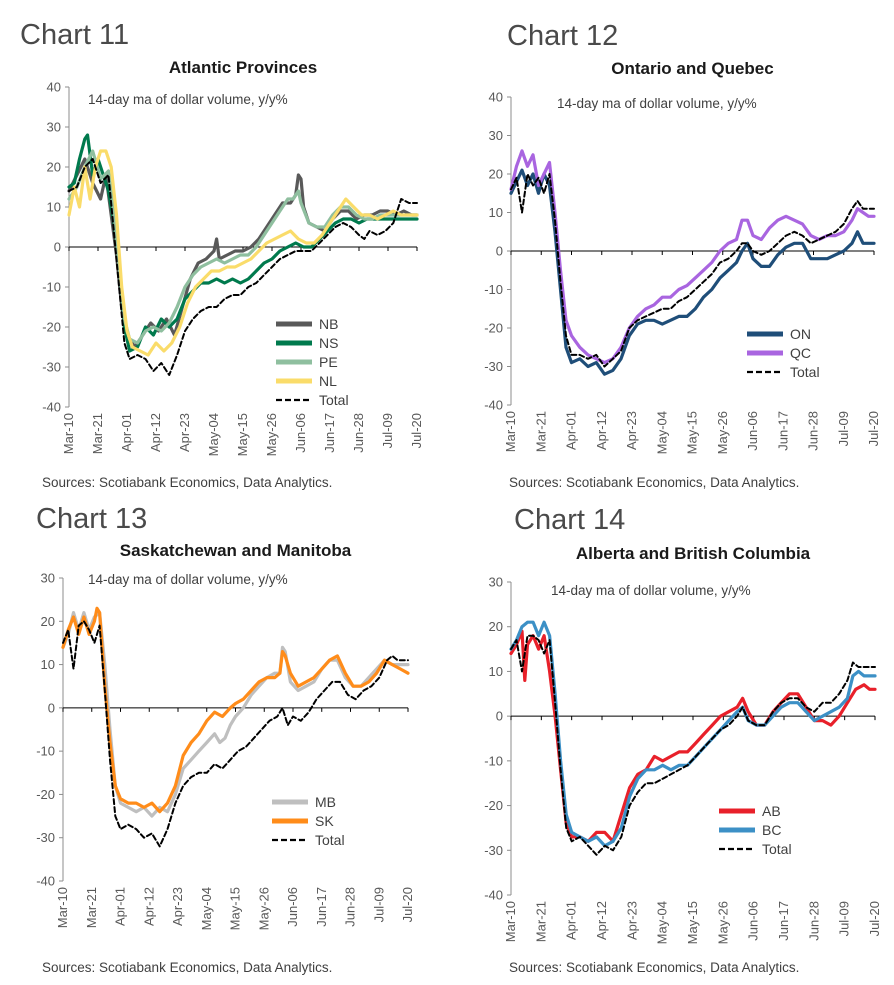 Image resolution: width=894 pixels, height=985 pixels. I want to click on chart-14-x-tick-label: Mar-21, so click(540, 921).